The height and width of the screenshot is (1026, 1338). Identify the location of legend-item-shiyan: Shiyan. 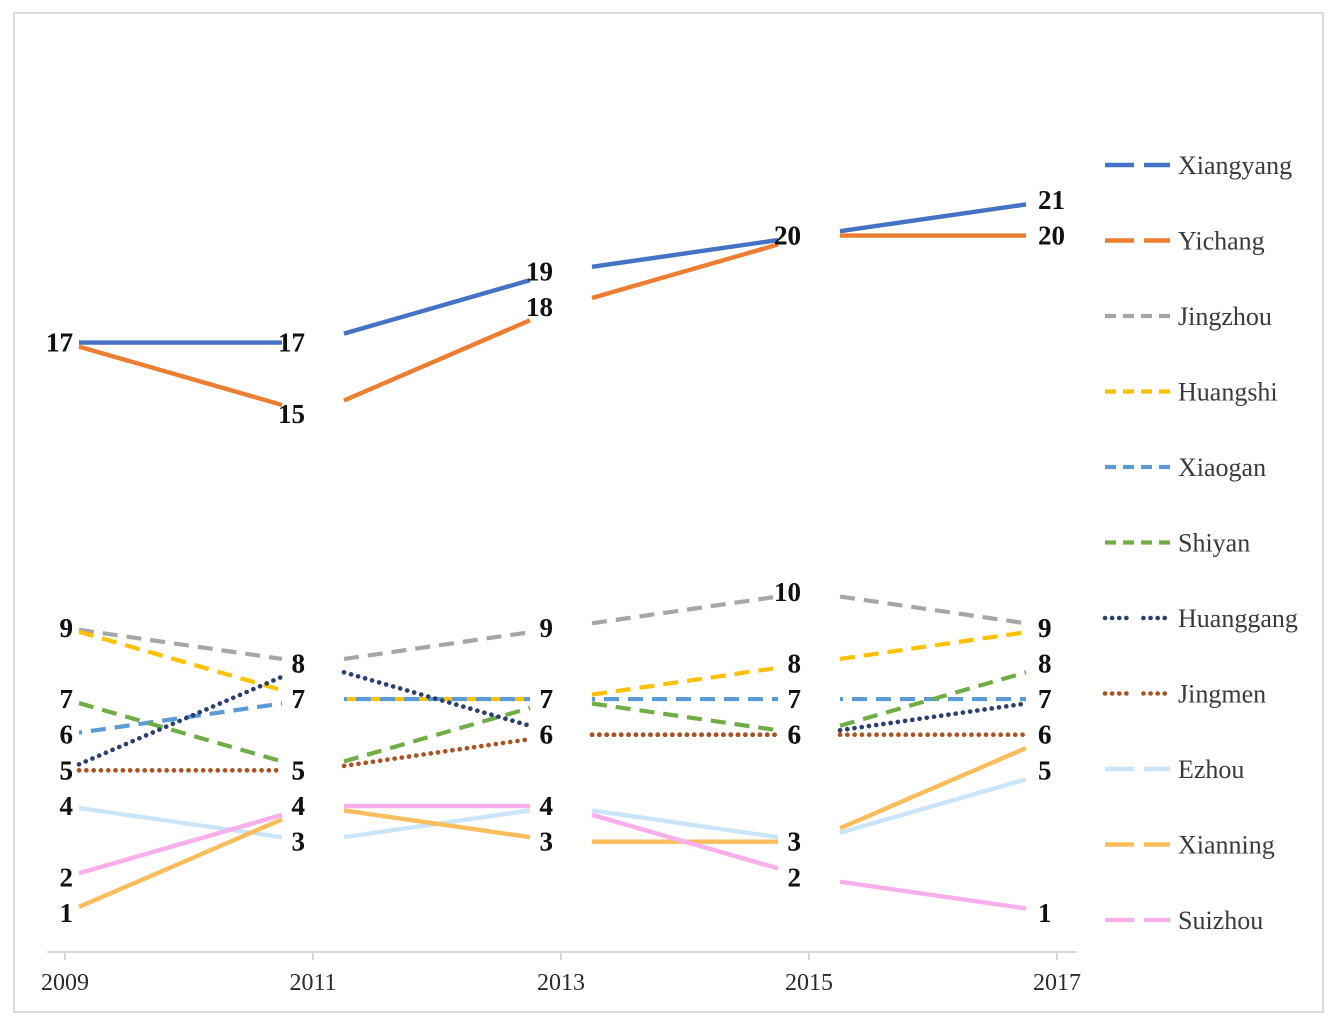
(1177, 543).